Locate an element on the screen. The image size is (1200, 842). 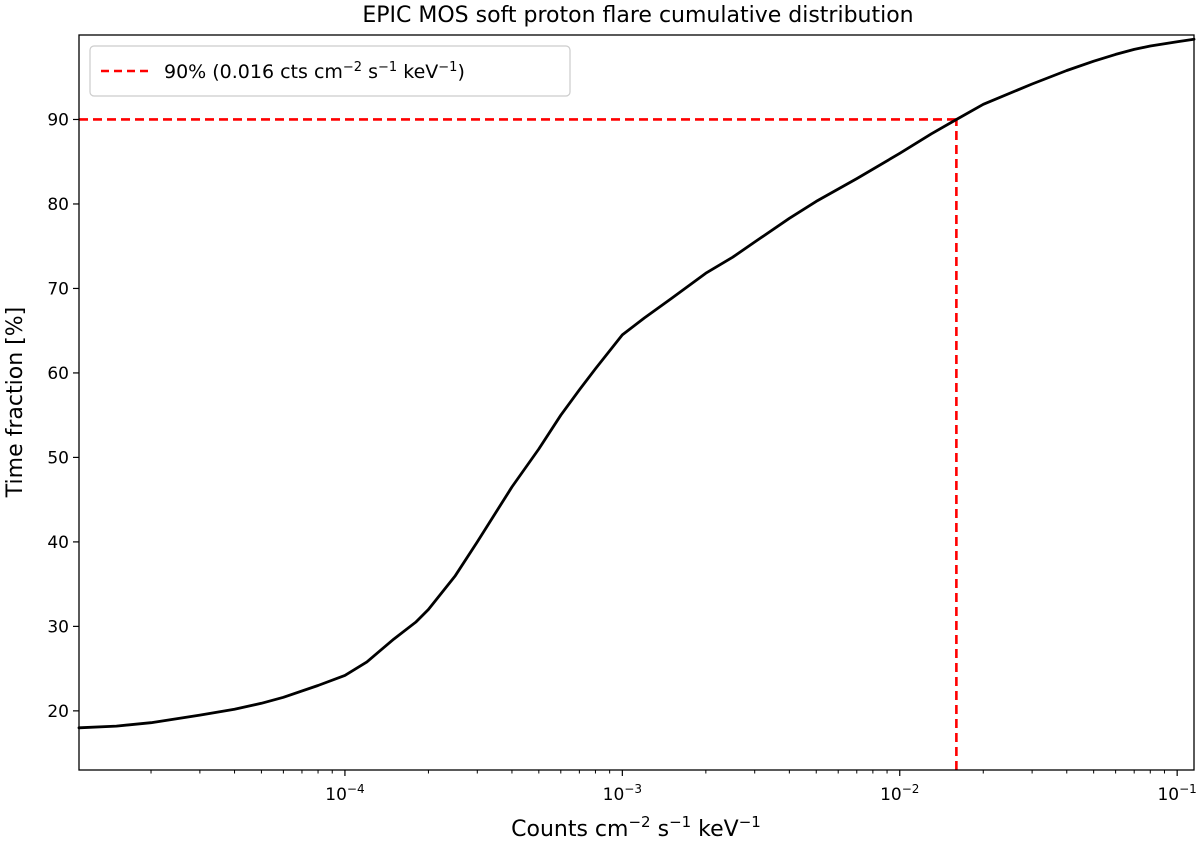
x-tick-label: 10⁻⁴ is located at coordinates (344, 793).